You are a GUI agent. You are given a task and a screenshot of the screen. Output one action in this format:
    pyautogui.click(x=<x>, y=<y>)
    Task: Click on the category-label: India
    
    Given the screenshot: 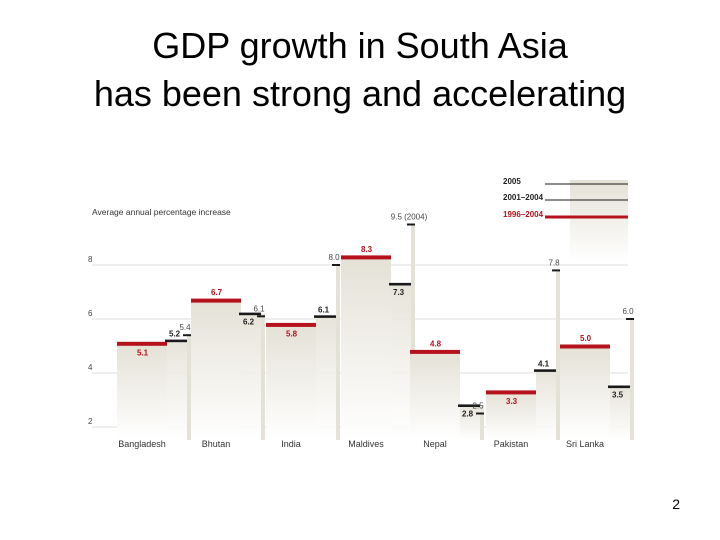 What is the action you would take?
    pyautogui.click(x=291, y=444)
    